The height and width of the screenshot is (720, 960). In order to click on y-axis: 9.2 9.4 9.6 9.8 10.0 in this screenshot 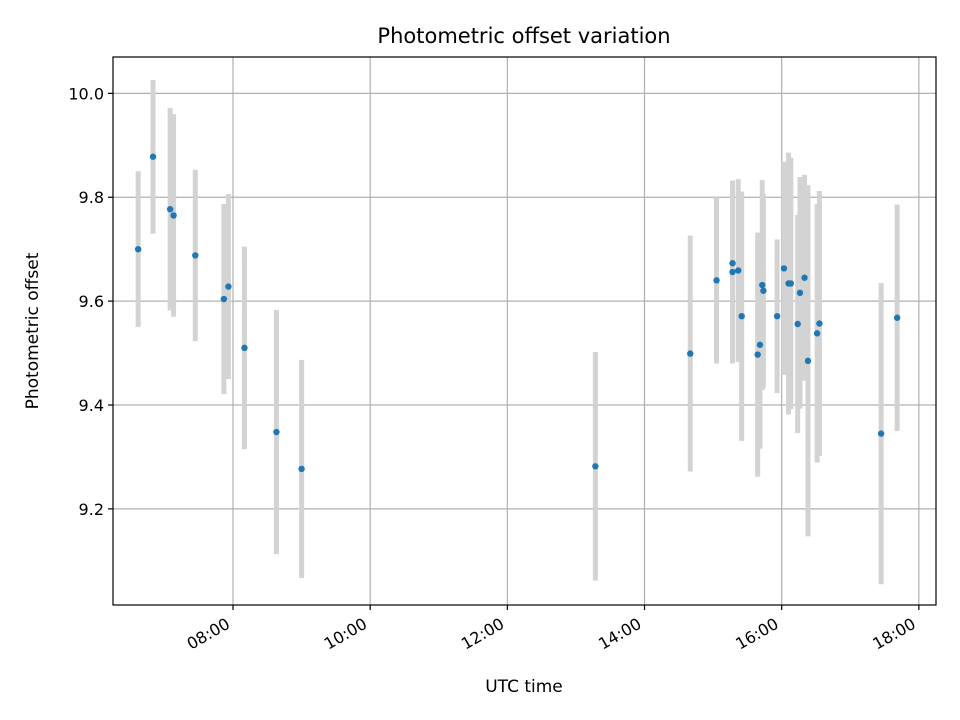, I will do `click(90, 301)`.